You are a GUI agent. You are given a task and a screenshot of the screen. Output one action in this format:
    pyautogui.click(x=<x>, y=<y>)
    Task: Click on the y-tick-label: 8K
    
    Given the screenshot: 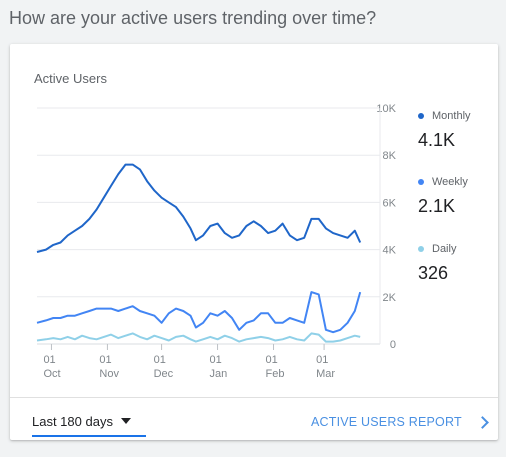 What is the action you would take?
    pyautogui.click(x=390, y=156)
    